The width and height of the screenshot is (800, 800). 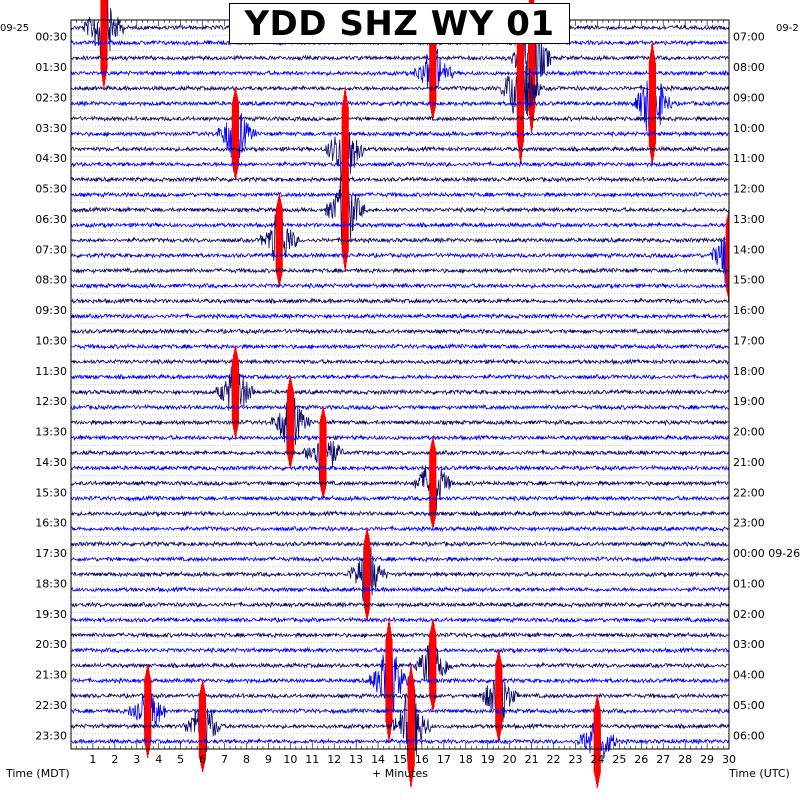 What do you see at coordinates (356, 759) in the screenshot?
I see `x-tick-label: 13` at bounding box center [356, 759].